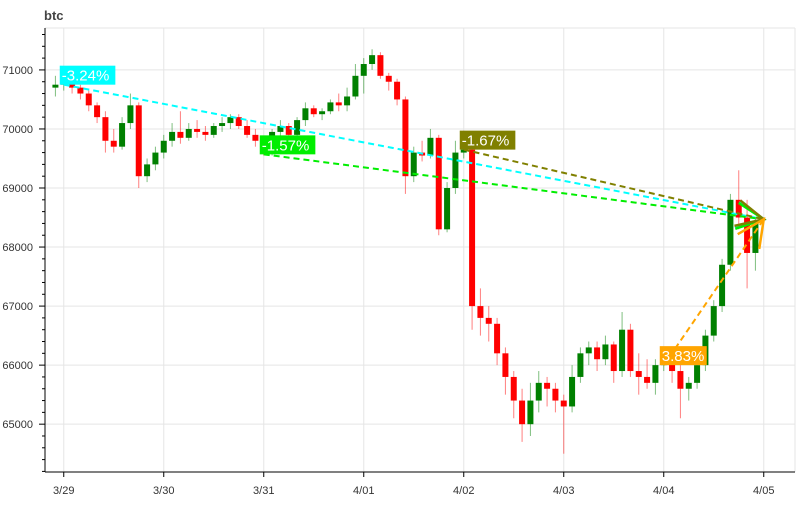  What do you see at coordinates (17, 425) in the screenshot?
I see `y-tick-label: 65000` at bounding box center [17, 425].